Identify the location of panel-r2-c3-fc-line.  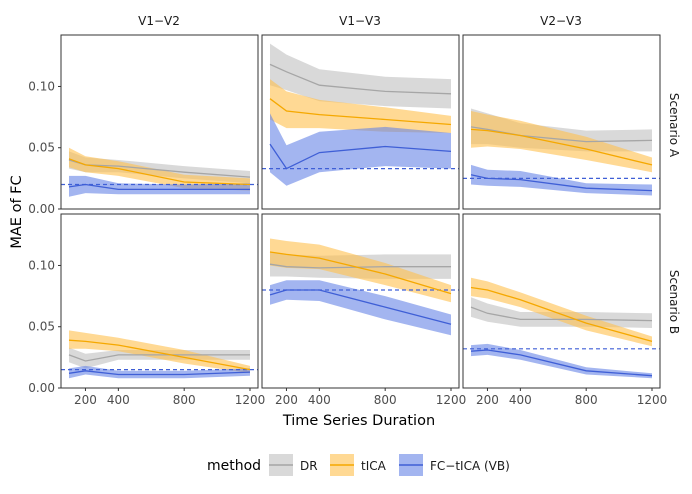
(561, 363).